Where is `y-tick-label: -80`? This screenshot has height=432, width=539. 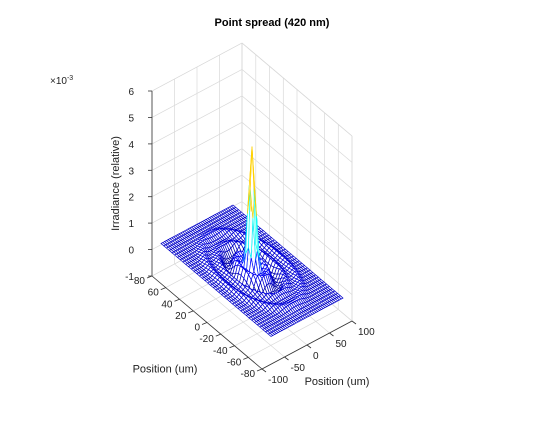
y-tick-label: -80 is located at coordinates (248, 374).